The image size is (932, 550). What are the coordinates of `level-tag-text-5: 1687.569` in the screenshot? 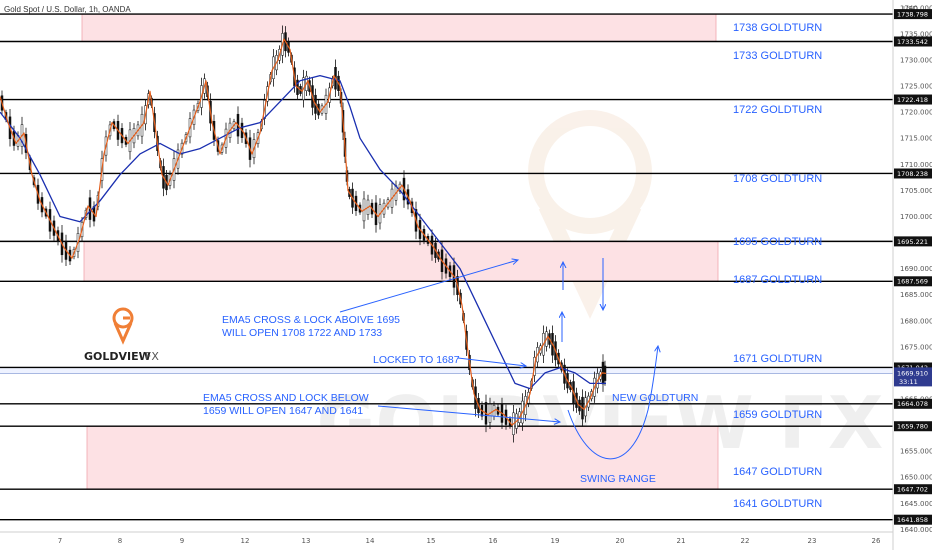 It's located at (912, 282).